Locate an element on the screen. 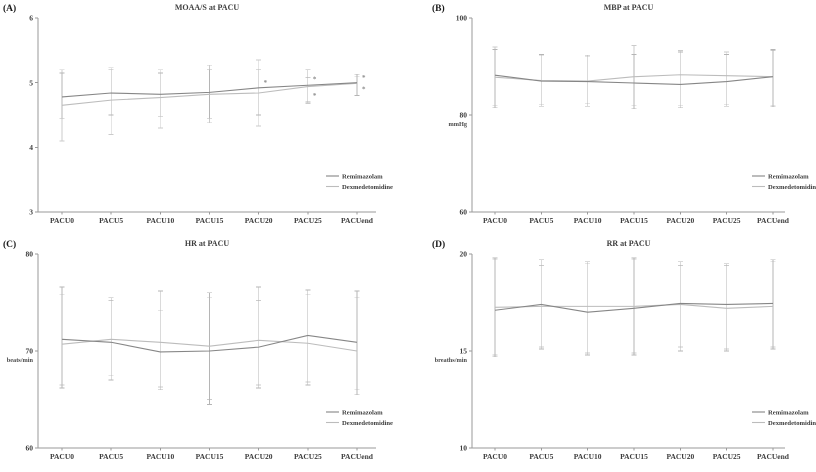 This screenshot has height=472, width=816. y-tick-label: 3 is located at coordinates (31, 212).